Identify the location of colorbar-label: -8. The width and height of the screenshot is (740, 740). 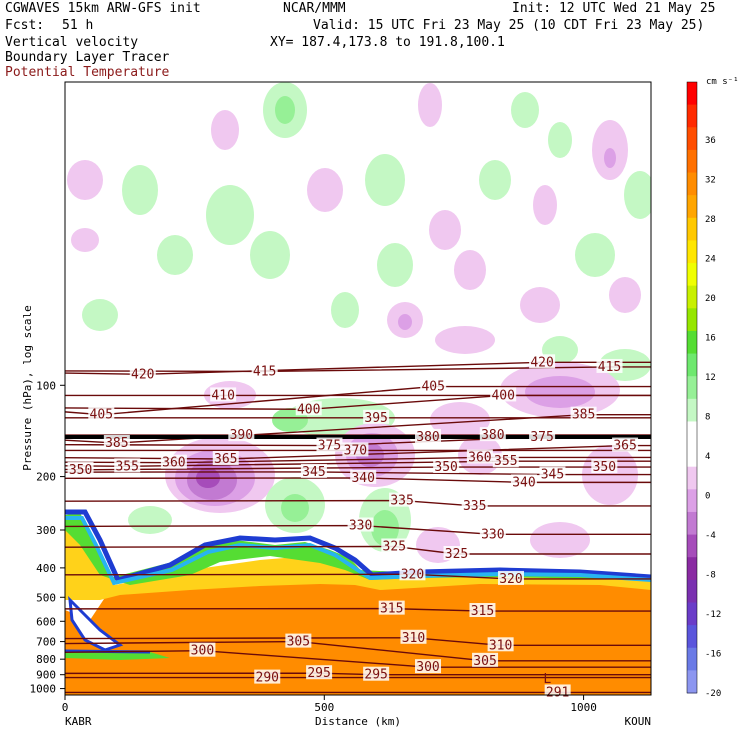
(710, 576).